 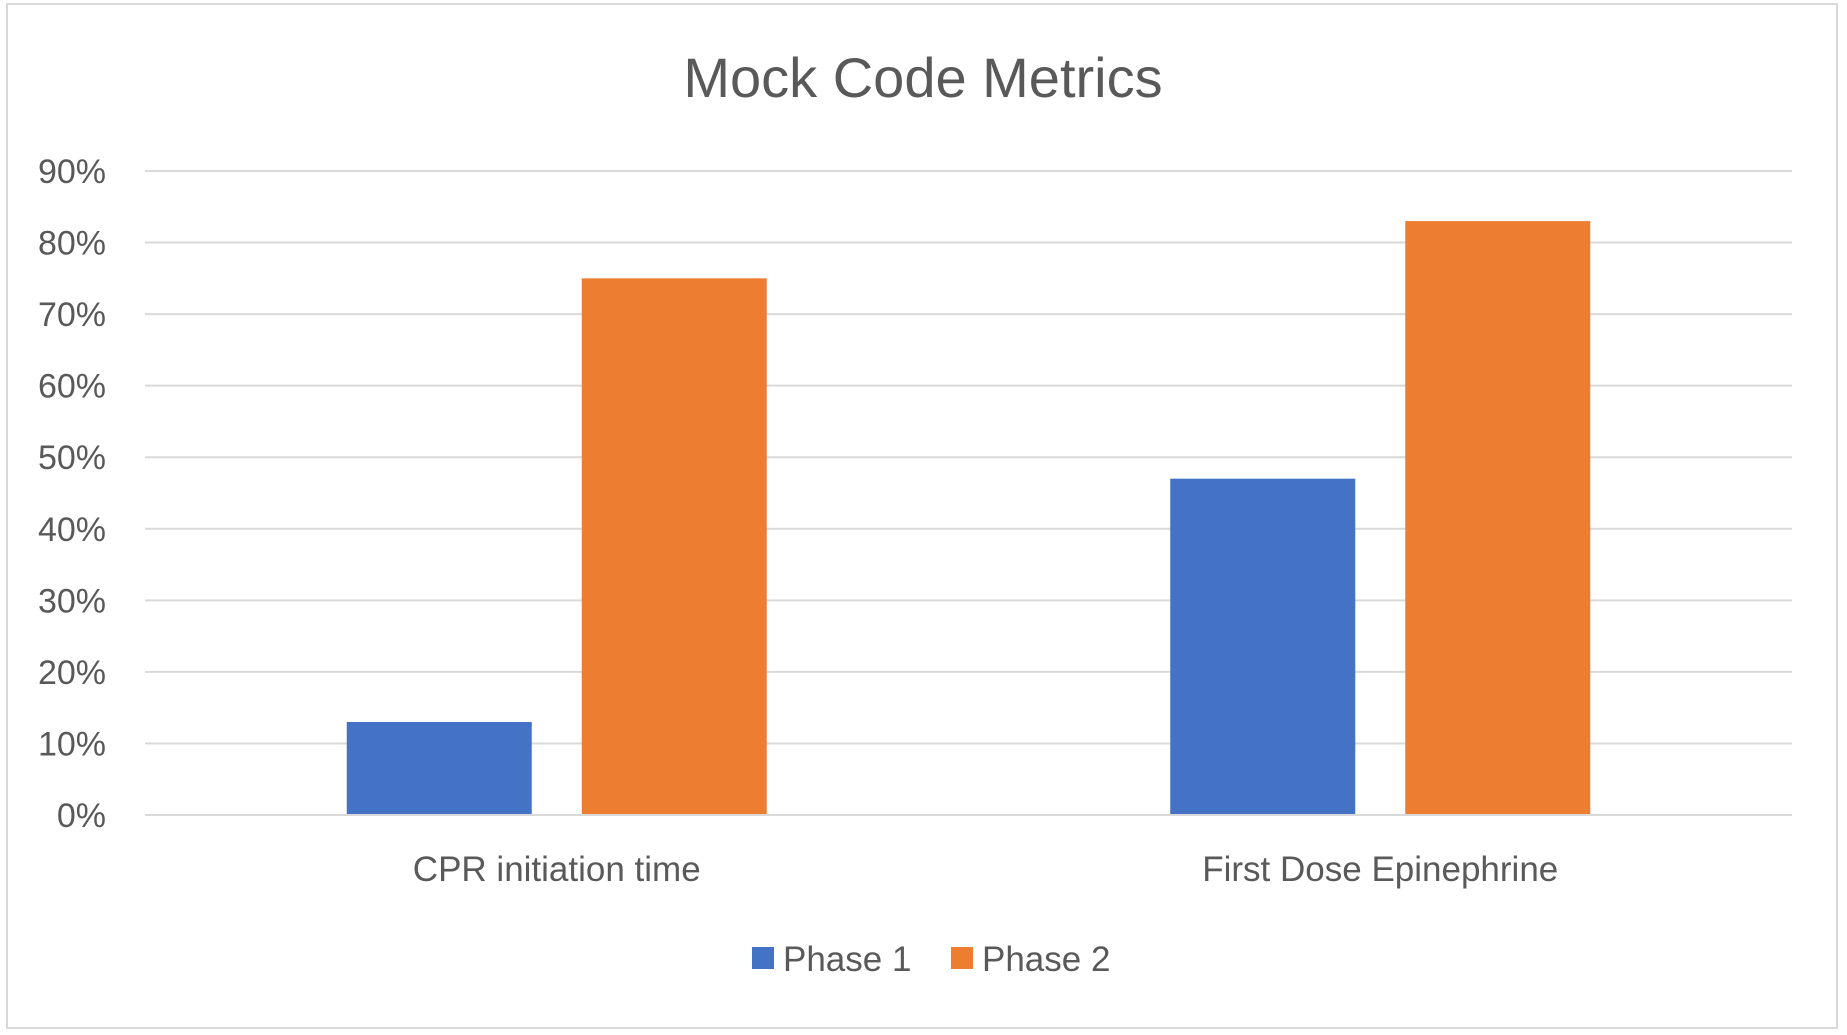 I want to click on y-tick-label: 50%, so click(x=72, y=458).